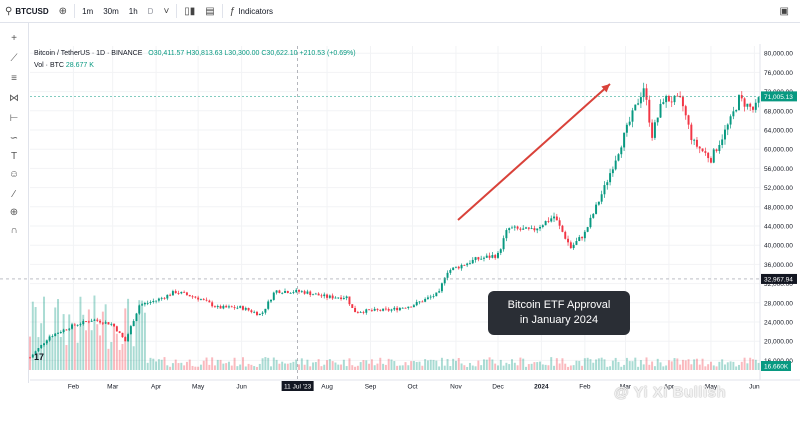 The height and width of the screenshot is (421, 800). I want to click on y-tick-label: 80,000.00, so click(778, 54).